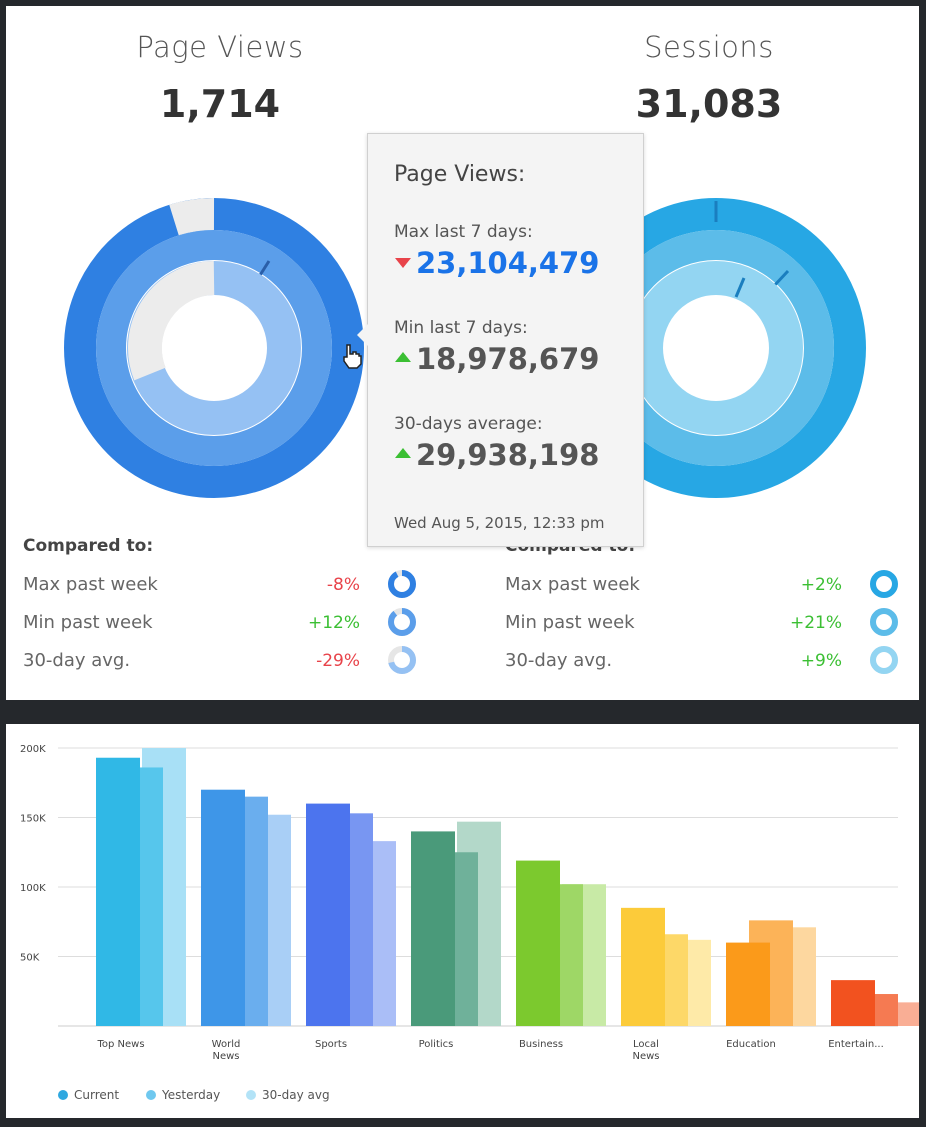  I want to click on x-tick-label: World, so click(226, 1044).